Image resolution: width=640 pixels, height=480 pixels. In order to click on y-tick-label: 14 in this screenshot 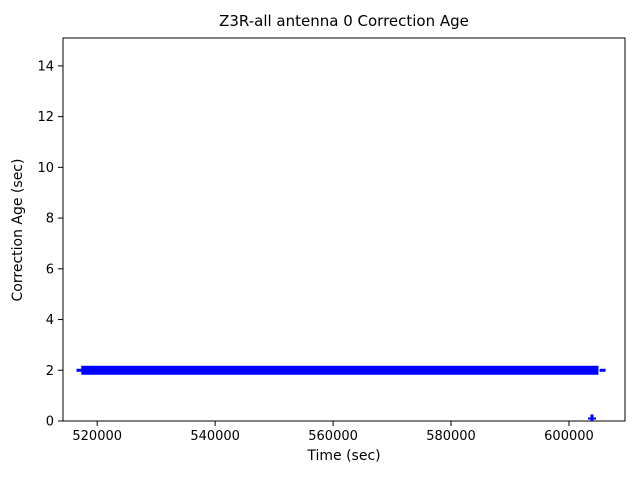, I will do `click(45, 66)`.